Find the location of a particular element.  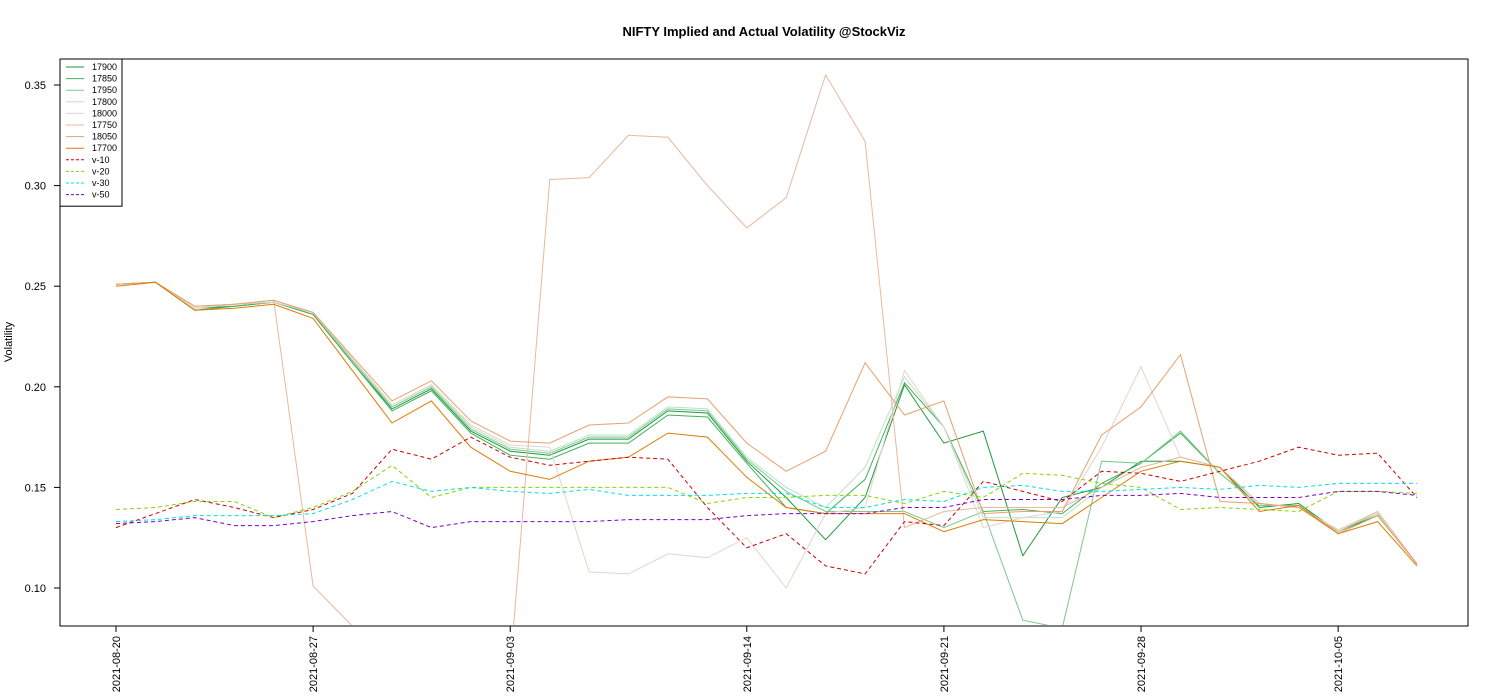

legend-label: v-50 is located at coordinates (101, 195).